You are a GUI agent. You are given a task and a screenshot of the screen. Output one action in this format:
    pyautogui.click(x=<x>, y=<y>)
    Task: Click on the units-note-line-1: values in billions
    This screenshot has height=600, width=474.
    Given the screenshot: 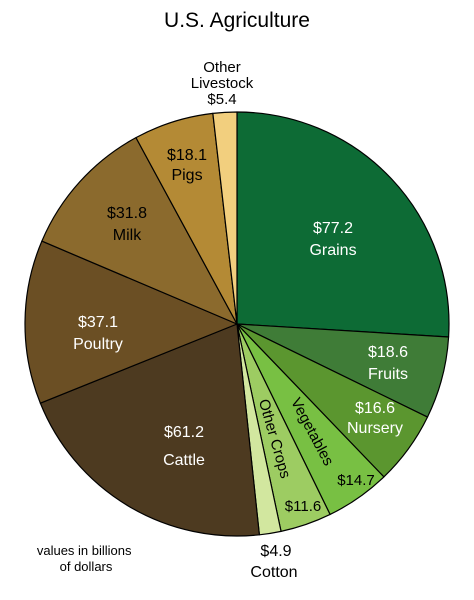 What is the action you would take?
    pyautogui.click(x=84, y=550)
    